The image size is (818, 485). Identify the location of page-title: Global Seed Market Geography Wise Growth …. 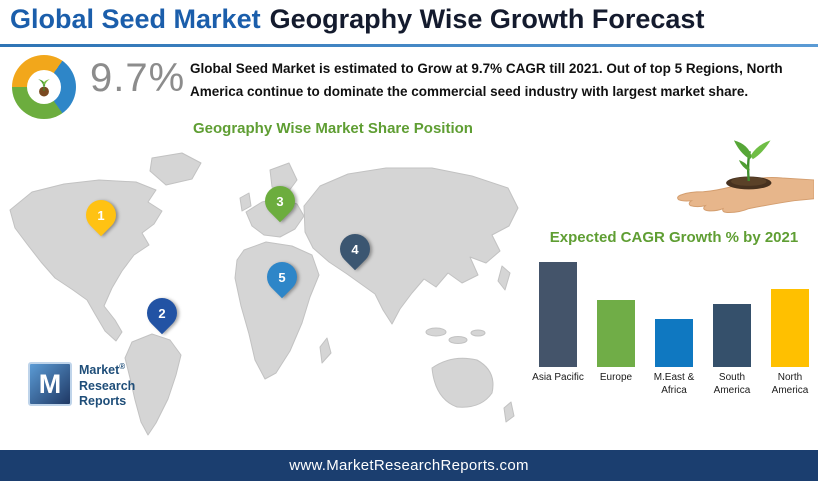
(357, 19).